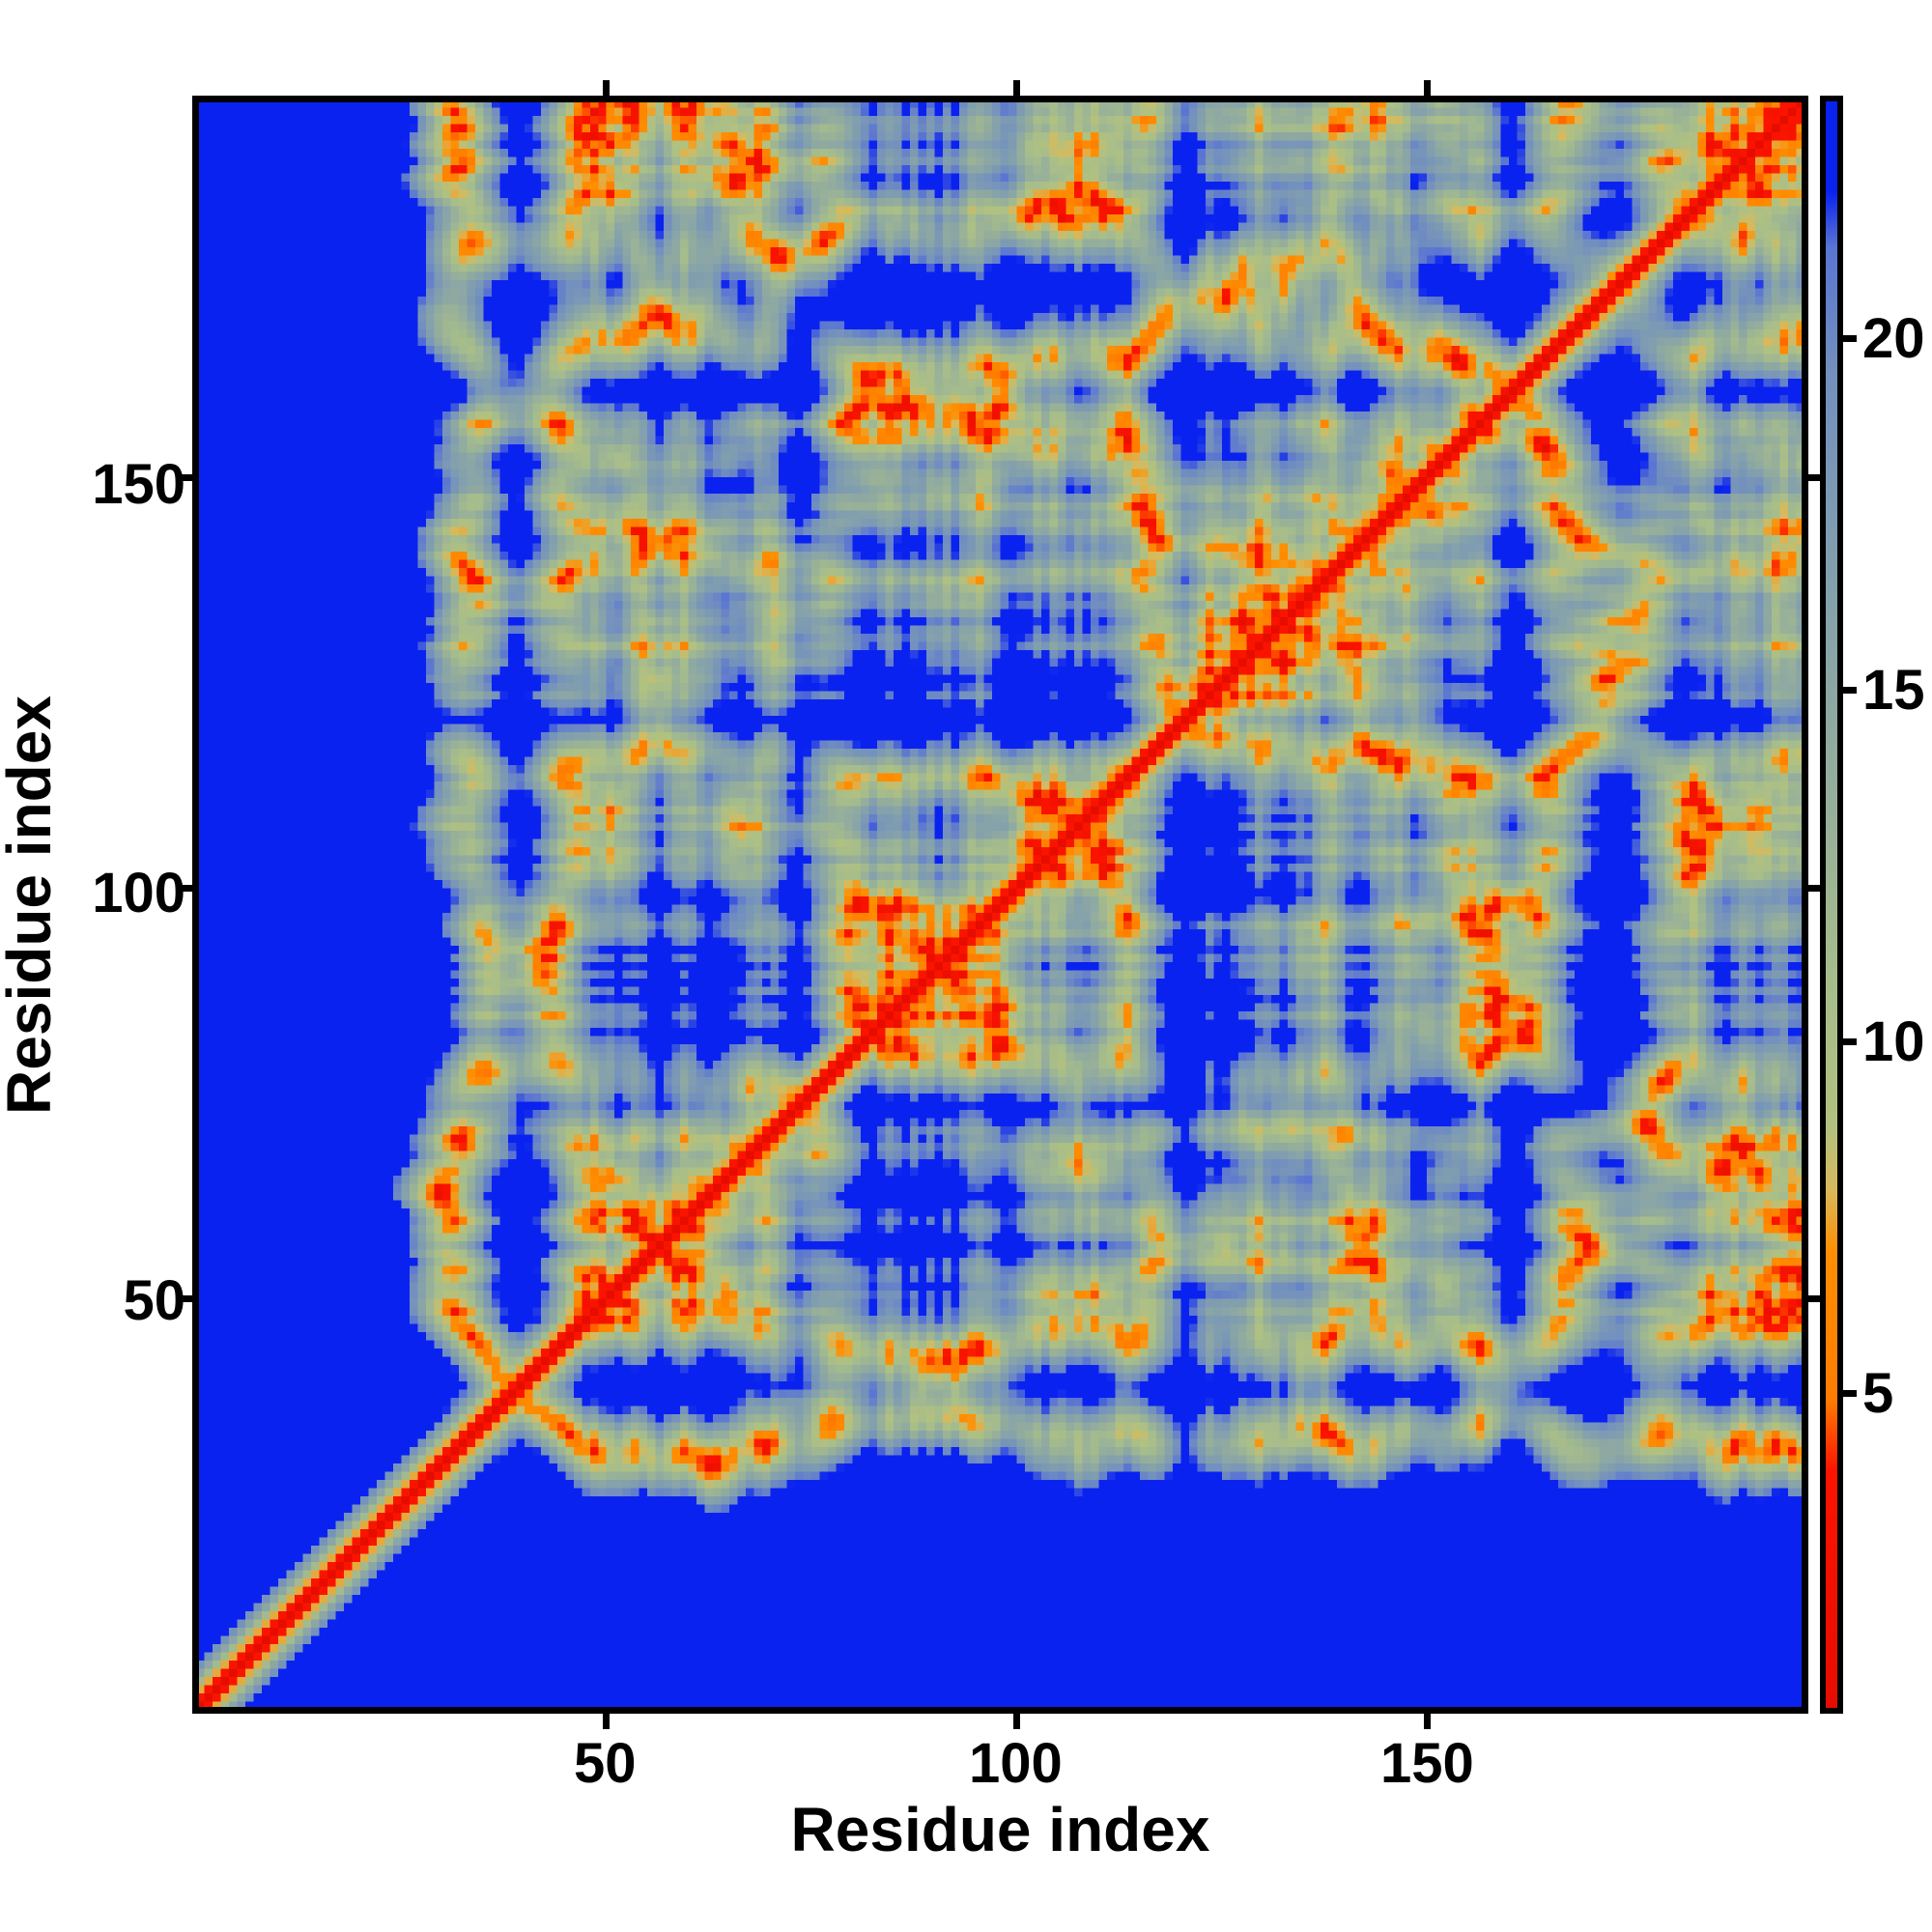 The image size is (1932, 1932). I want to click on x-axis-label: Residue index, so click(1000, 1829).